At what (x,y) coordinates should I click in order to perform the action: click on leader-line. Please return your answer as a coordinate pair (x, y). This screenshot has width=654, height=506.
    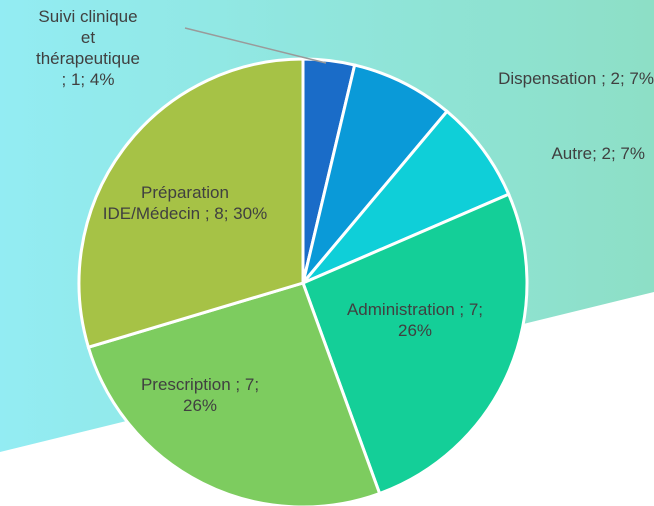
    Looking at the image, I should click on (255, 45).